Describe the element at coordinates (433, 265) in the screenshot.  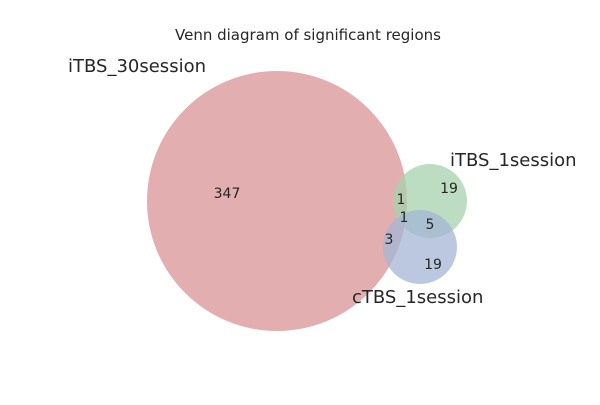
I see `region-count-ctbs1-only: 19` at that location.